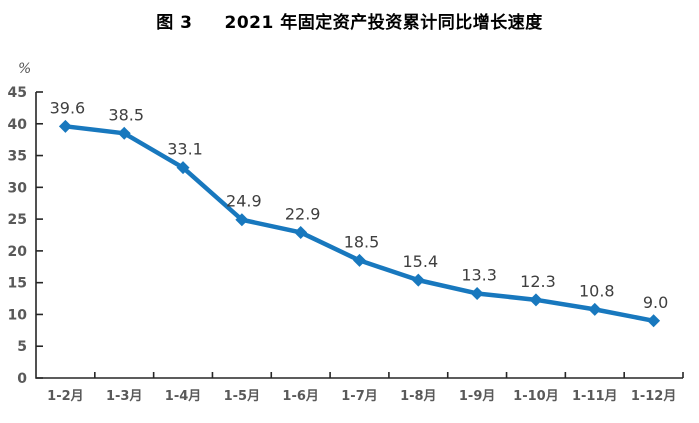 The height and width of the screenshot is (423, 699). I want to click on x-axis-tick-label: 1-8月, so click(418, 396).